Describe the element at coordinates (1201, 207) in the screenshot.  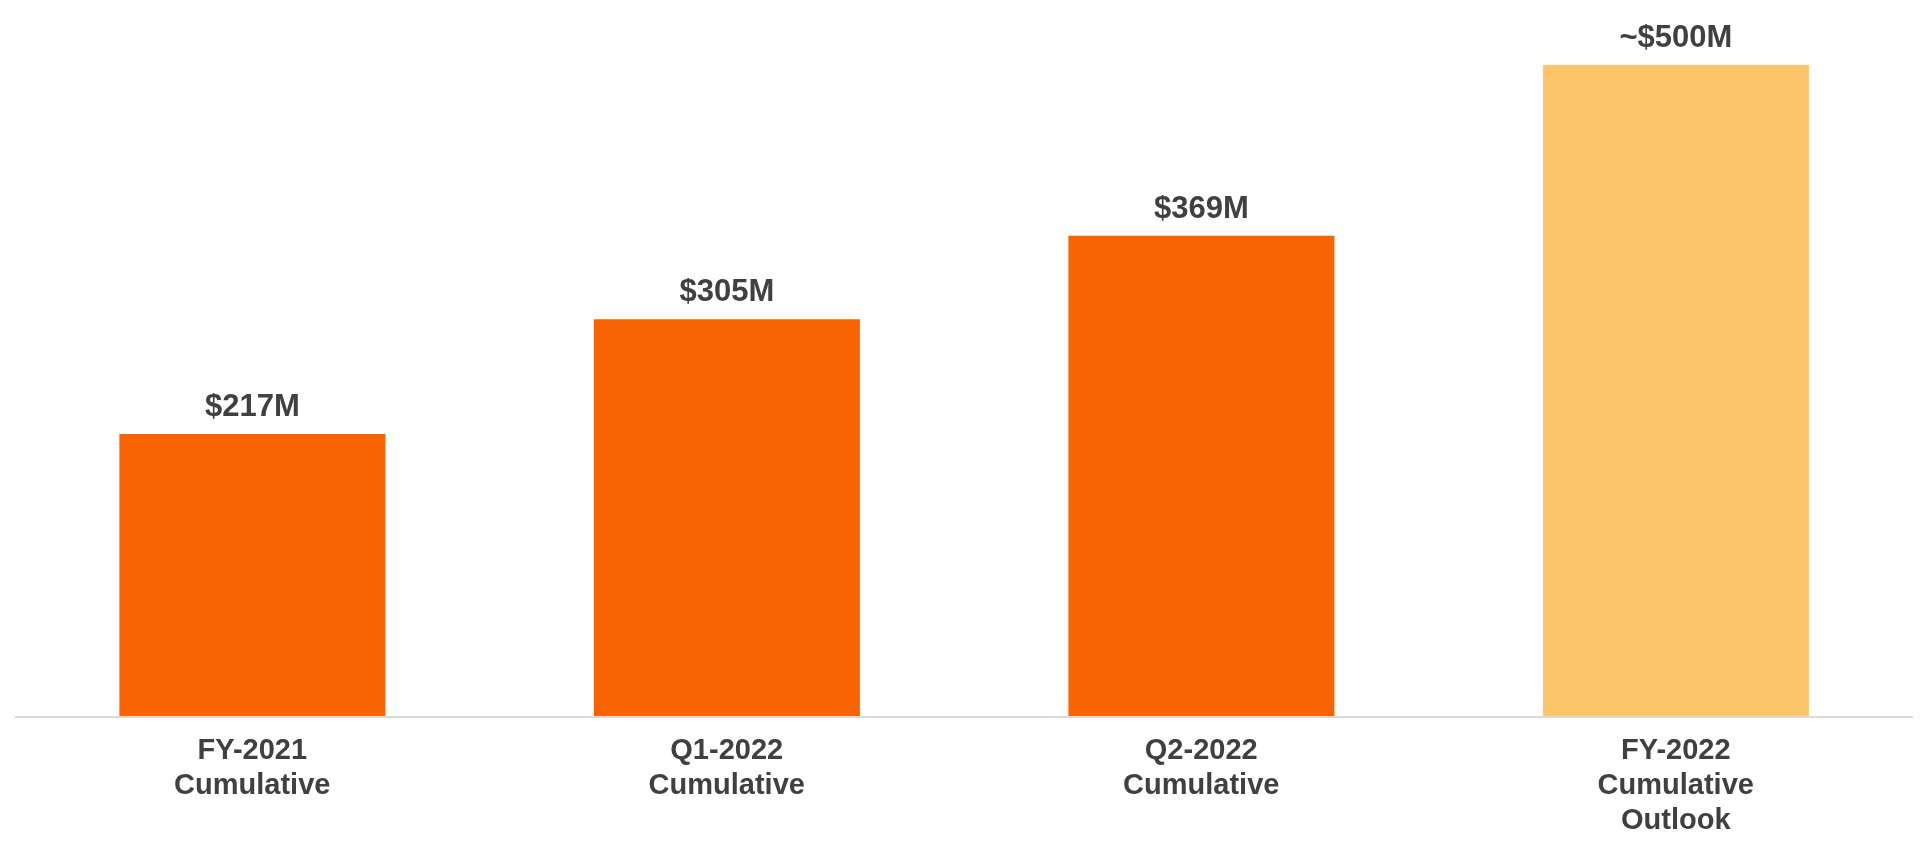
I see `data-label: $369M` at that location.